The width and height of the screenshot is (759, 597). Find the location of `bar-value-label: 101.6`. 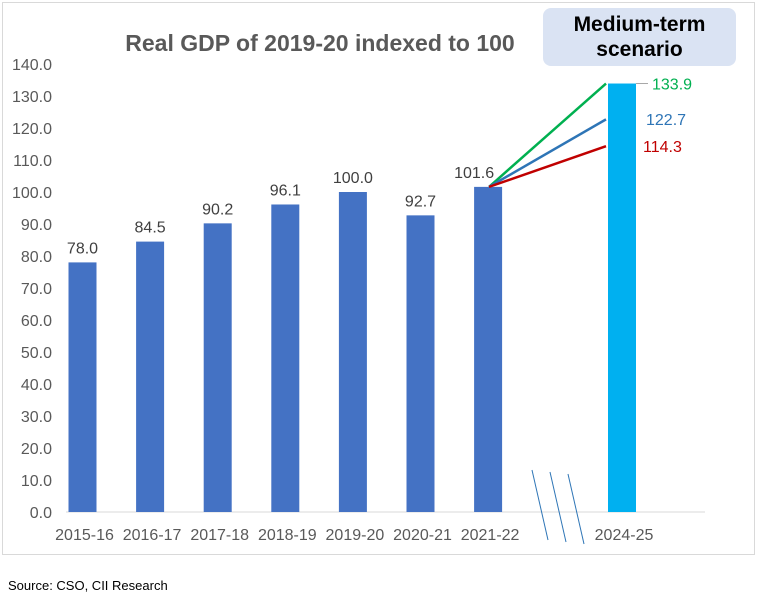

bar-value-label: 101.6 is located at coordinates (474, 173).